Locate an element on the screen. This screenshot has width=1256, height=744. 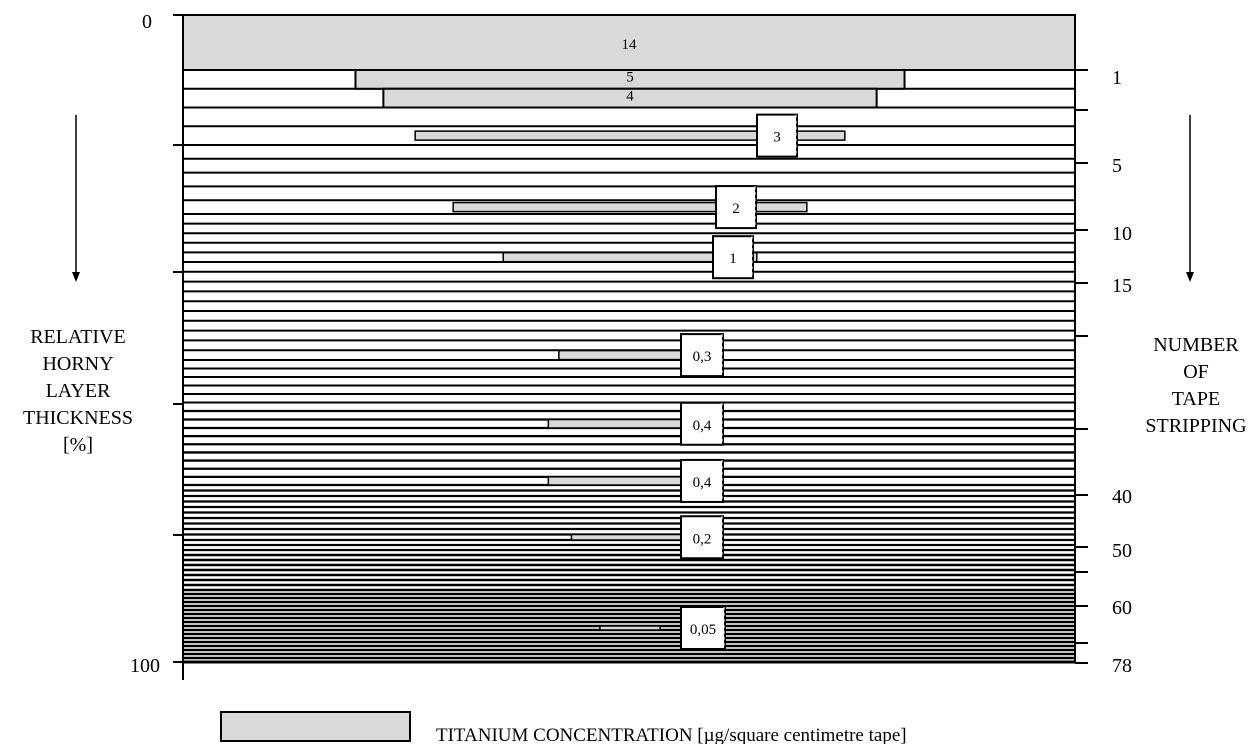
right-tick-label: 40 is located at coordinates (1122, 497).